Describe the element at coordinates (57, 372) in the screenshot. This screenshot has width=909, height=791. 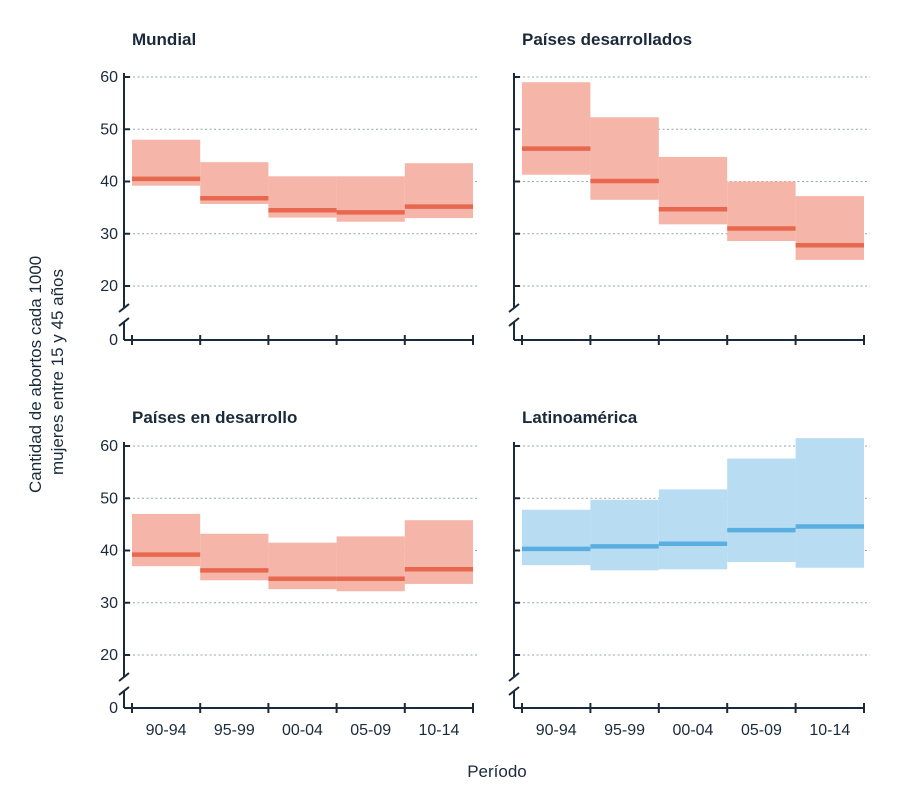
I see `y-axis-title-line-2: mujeres entre 15 y 45 años` at that location.